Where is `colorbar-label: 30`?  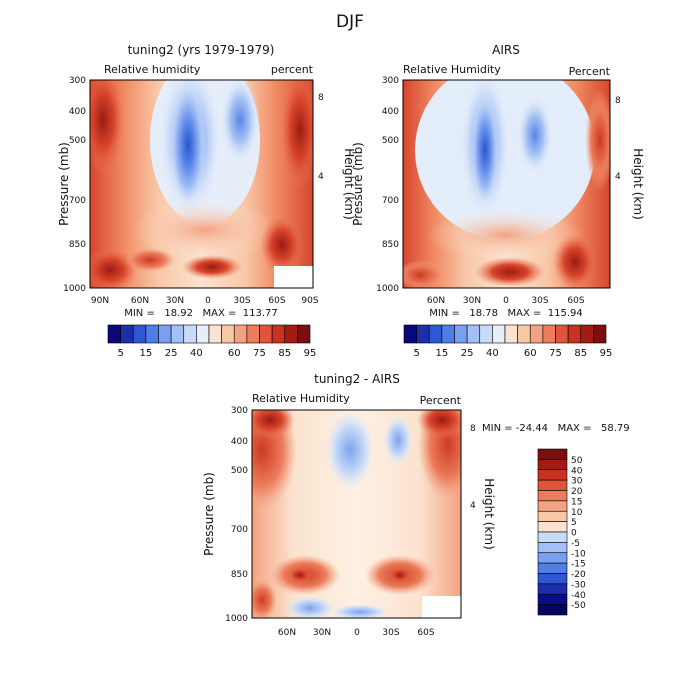
colorbar-label: 30 is located at coordinates (577, 482).